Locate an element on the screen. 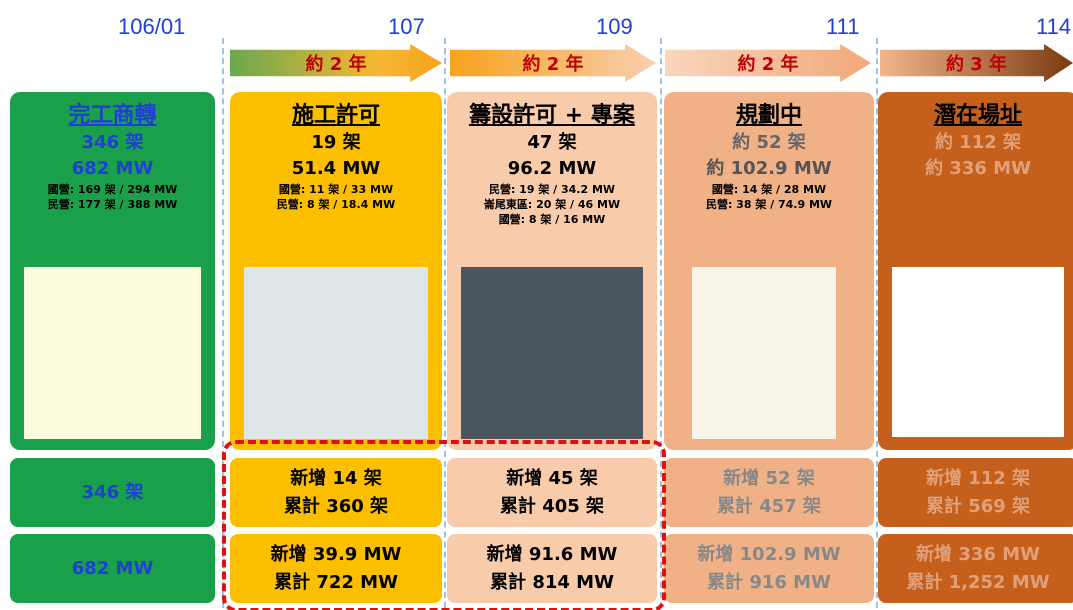  stage-mw: 682 MW is located at coordinates (112, 168).